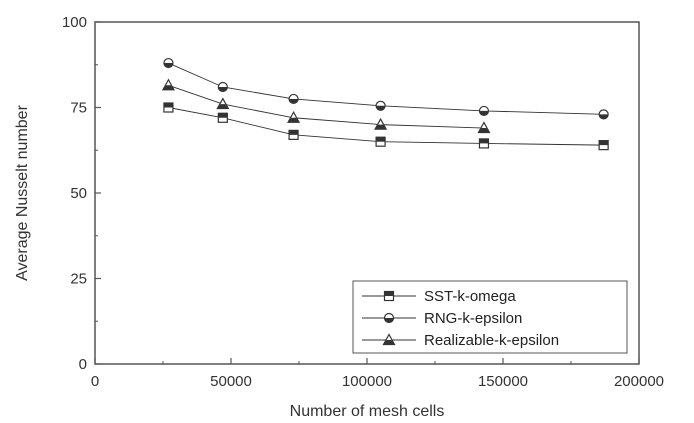  I want to click on x-axis: 0 50000 100000 150000 200000, so click(377, 374).